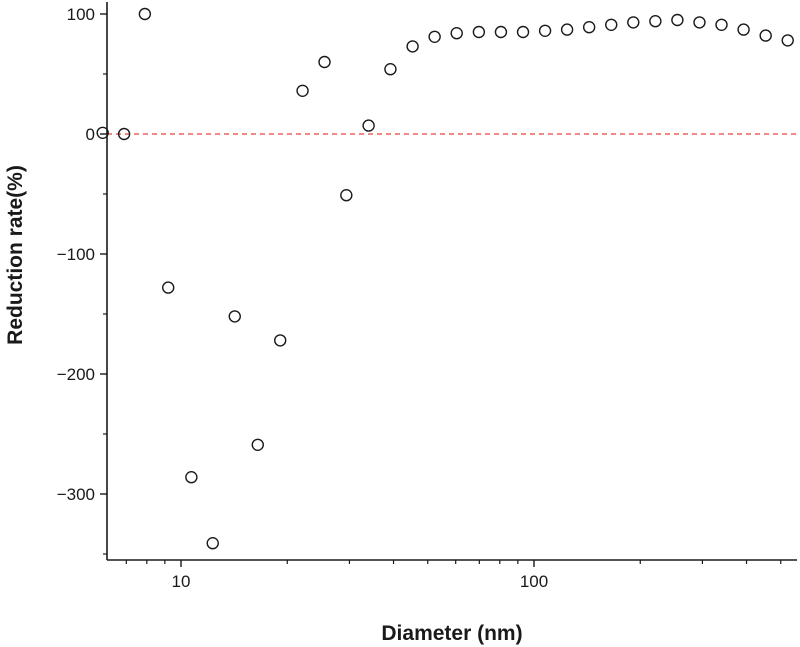 The image size is (800, 647). I want to click on x-tick-label: 10, so click(181, 581).